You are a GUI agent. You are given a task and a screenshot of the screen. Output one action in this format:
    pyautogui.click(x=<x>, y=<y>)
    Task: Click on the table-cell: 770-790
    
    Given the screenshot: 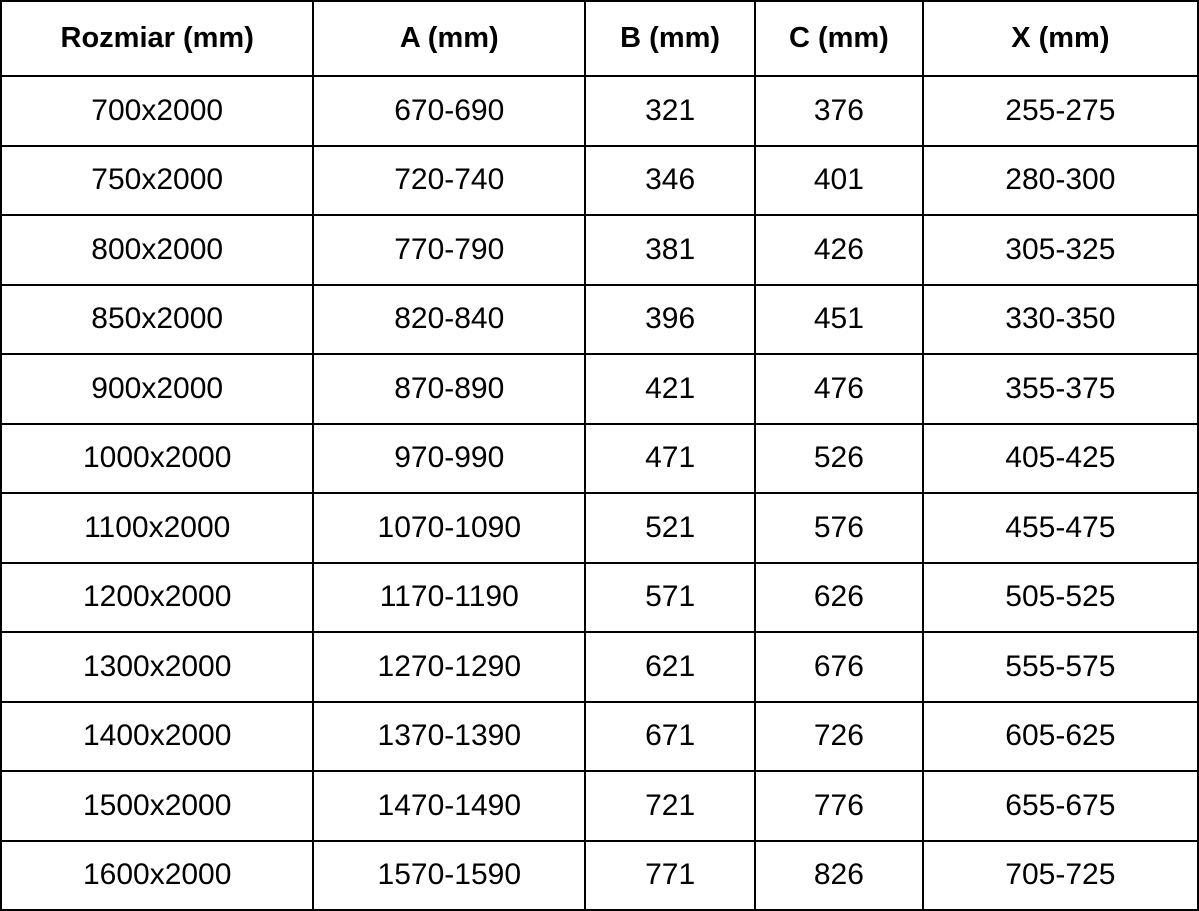 What is the action you would take?
    pyautogui.click(x=449, y=250)
    